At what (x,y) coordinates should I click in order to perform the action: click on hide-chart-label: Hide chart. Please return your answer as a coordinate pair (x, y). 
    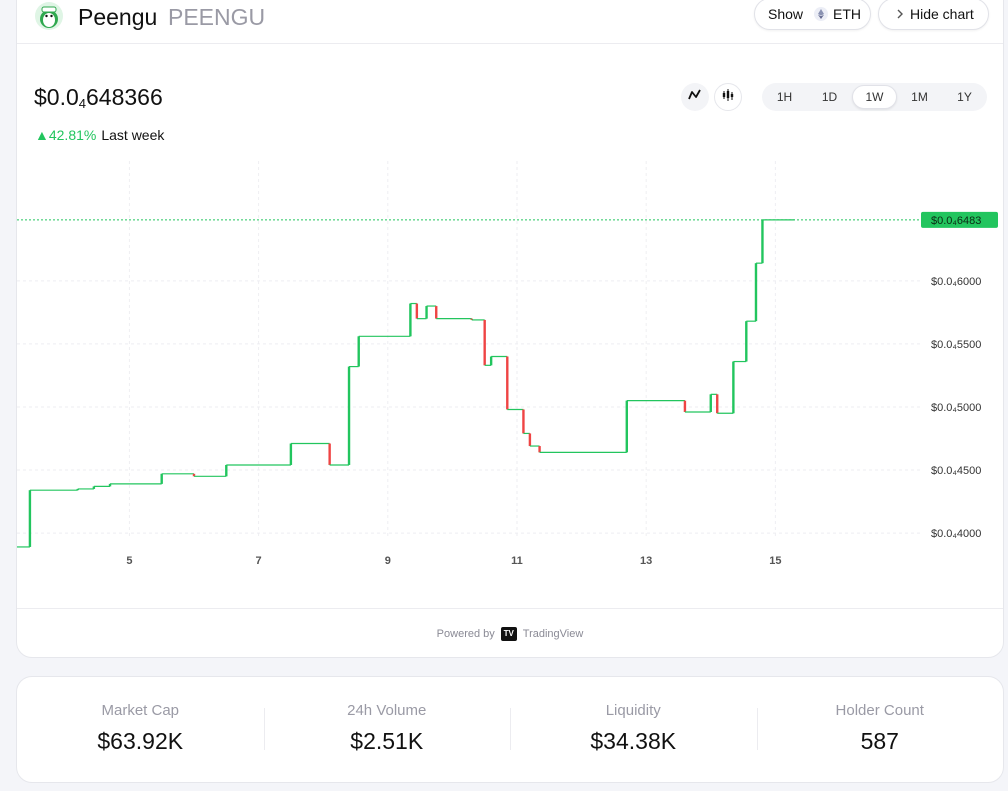
    Looking at the image, I should click on (942, 14).